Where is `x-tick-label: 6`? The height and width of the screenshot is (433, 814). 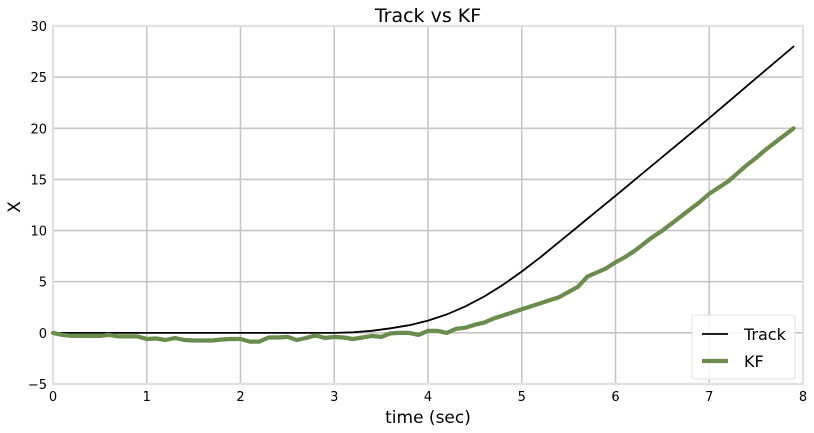
x-tick-label: 6 is located at coordinates (615, 397).